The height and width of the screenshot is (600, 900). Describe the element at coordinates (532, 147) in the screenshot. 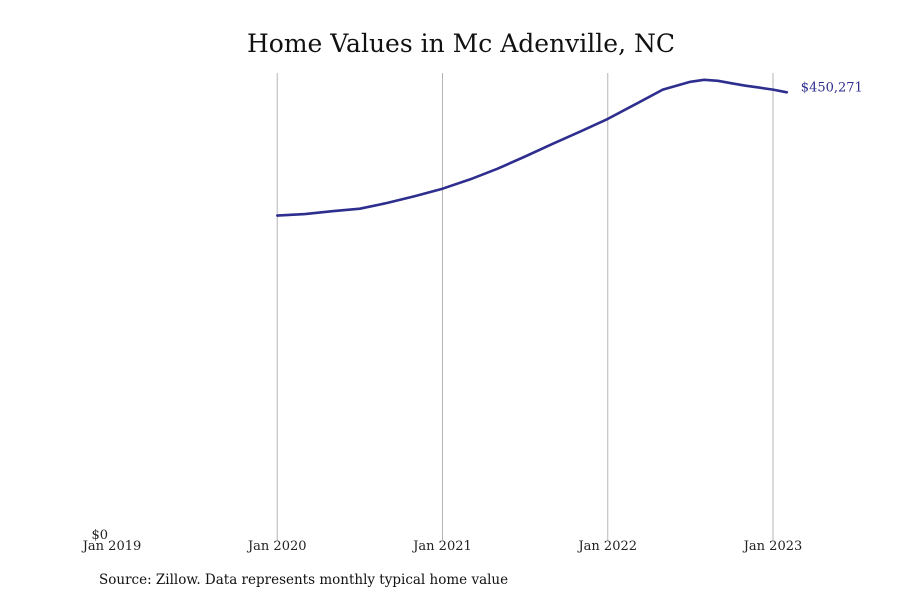

I see `series-line` at that location.